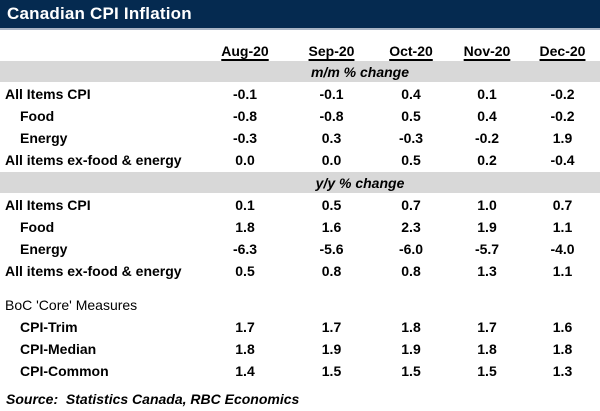 Image resolution: width=600 pixels, height=411 pixels. What do you see at coordinates (245, 249) in the screenshot?
I see `value-cell: -6.3` at bounding box center [245, 249].